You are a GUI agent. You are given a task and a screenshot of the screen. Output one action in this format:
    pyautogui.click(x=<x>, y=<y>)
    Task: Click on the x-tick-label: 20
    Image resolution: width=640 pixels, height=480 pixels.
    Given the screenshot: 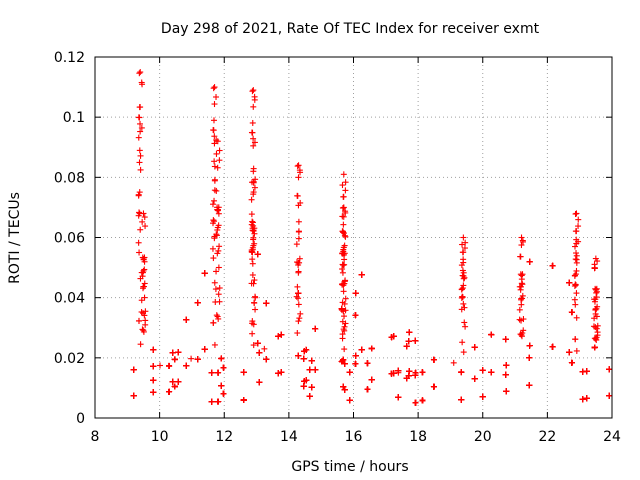 What is the action you would take?
    pyautogui.click(x=483, y=437)
    